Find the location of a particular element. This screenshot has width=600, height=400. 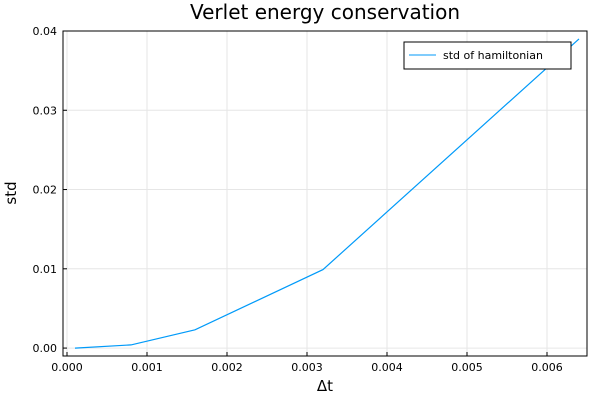

x-tick-label: 0.004 is located at coordinates (387, 367).